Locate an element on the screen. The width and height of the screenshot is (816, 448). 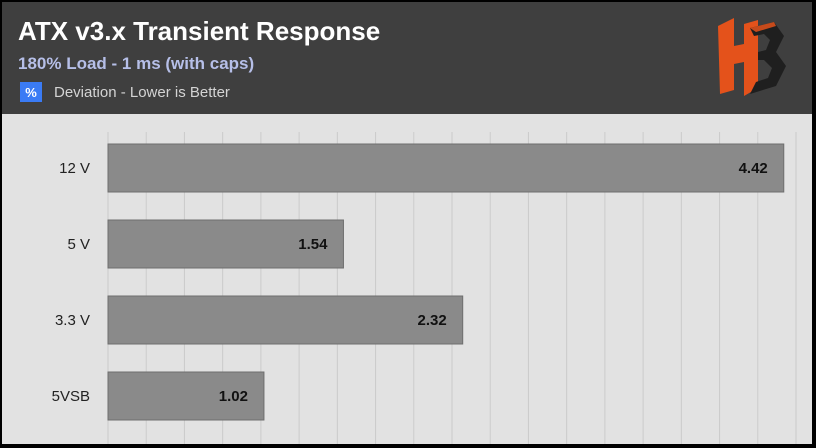
value-label: 2.32 is located at coordinates (431, 320).